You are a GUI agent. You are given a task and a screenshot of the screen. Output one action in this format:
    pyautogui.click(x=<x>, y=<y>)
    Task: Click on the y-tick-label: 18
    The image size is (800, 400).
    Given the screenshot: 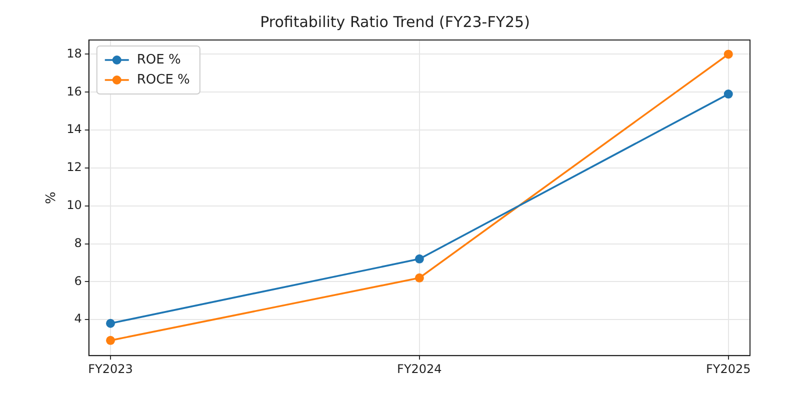 What is the action you would take?
    pyautogui.click(x=74, y=53)
    